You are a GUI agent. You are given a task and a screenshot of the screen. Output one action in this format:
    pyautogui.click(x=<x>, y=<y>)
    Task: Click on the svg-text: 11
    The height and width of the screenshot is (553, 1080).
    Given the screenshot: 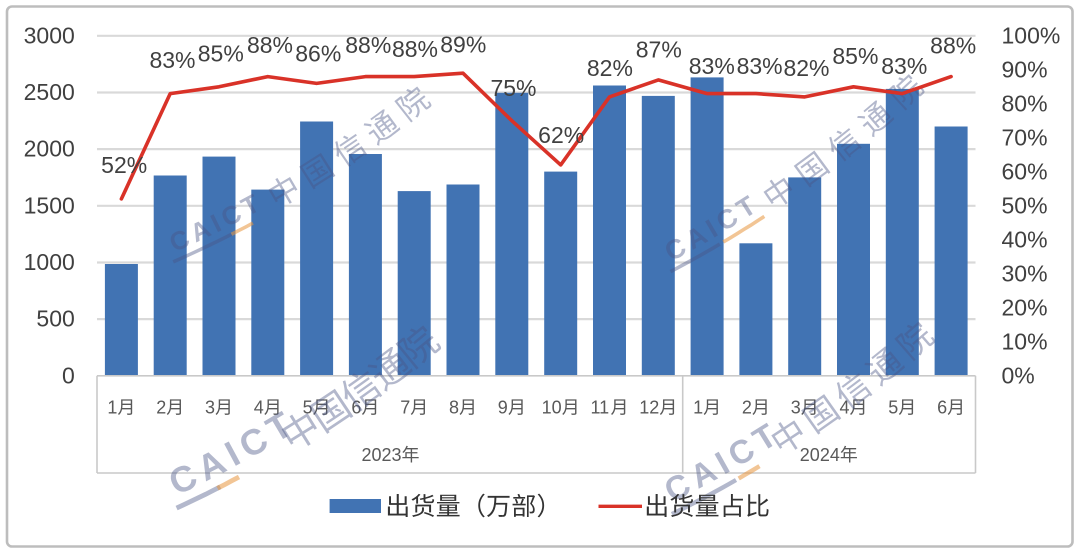 What is the action you would take?
    pyautogui.click(x=600, y=408)
    